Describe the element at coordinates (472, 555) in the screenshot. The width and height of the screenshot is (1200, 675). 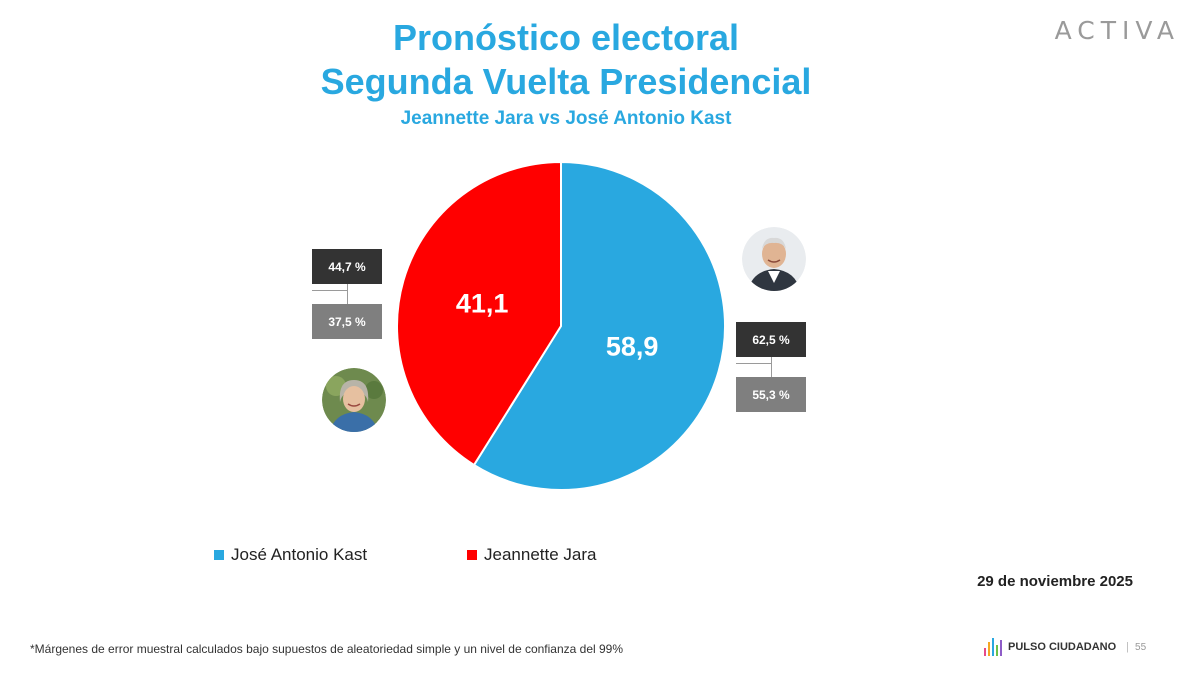
I see `legend-swatch-jara` at that location.